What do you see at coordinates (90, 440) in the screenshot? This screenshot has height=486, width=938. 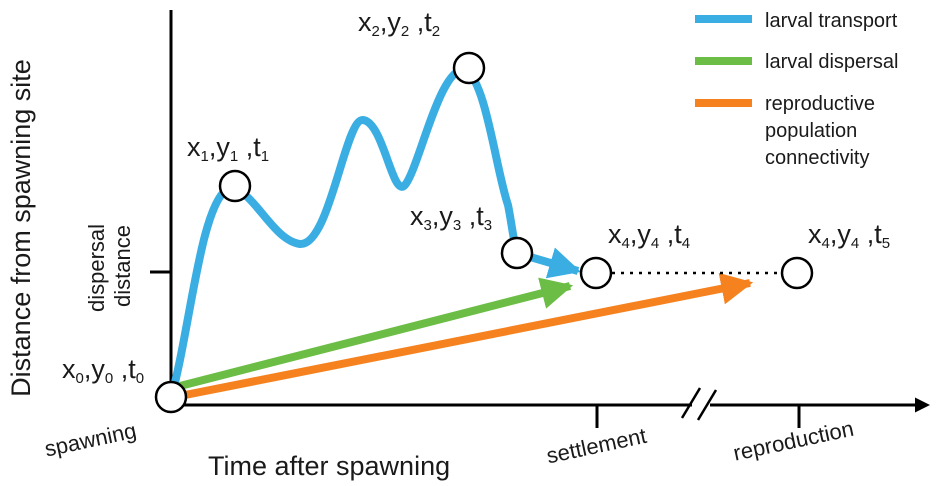 I see `x-origin-label: spawning` at bounding box center [90, 440].